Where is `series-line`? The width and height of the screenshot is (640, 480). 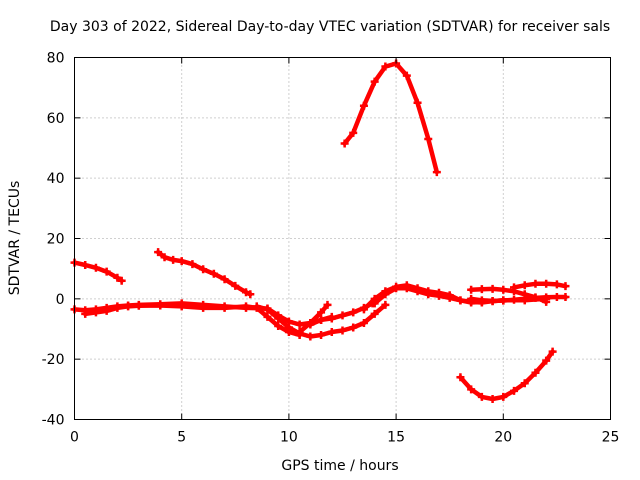 series-line is located at coordinates (506, 375).